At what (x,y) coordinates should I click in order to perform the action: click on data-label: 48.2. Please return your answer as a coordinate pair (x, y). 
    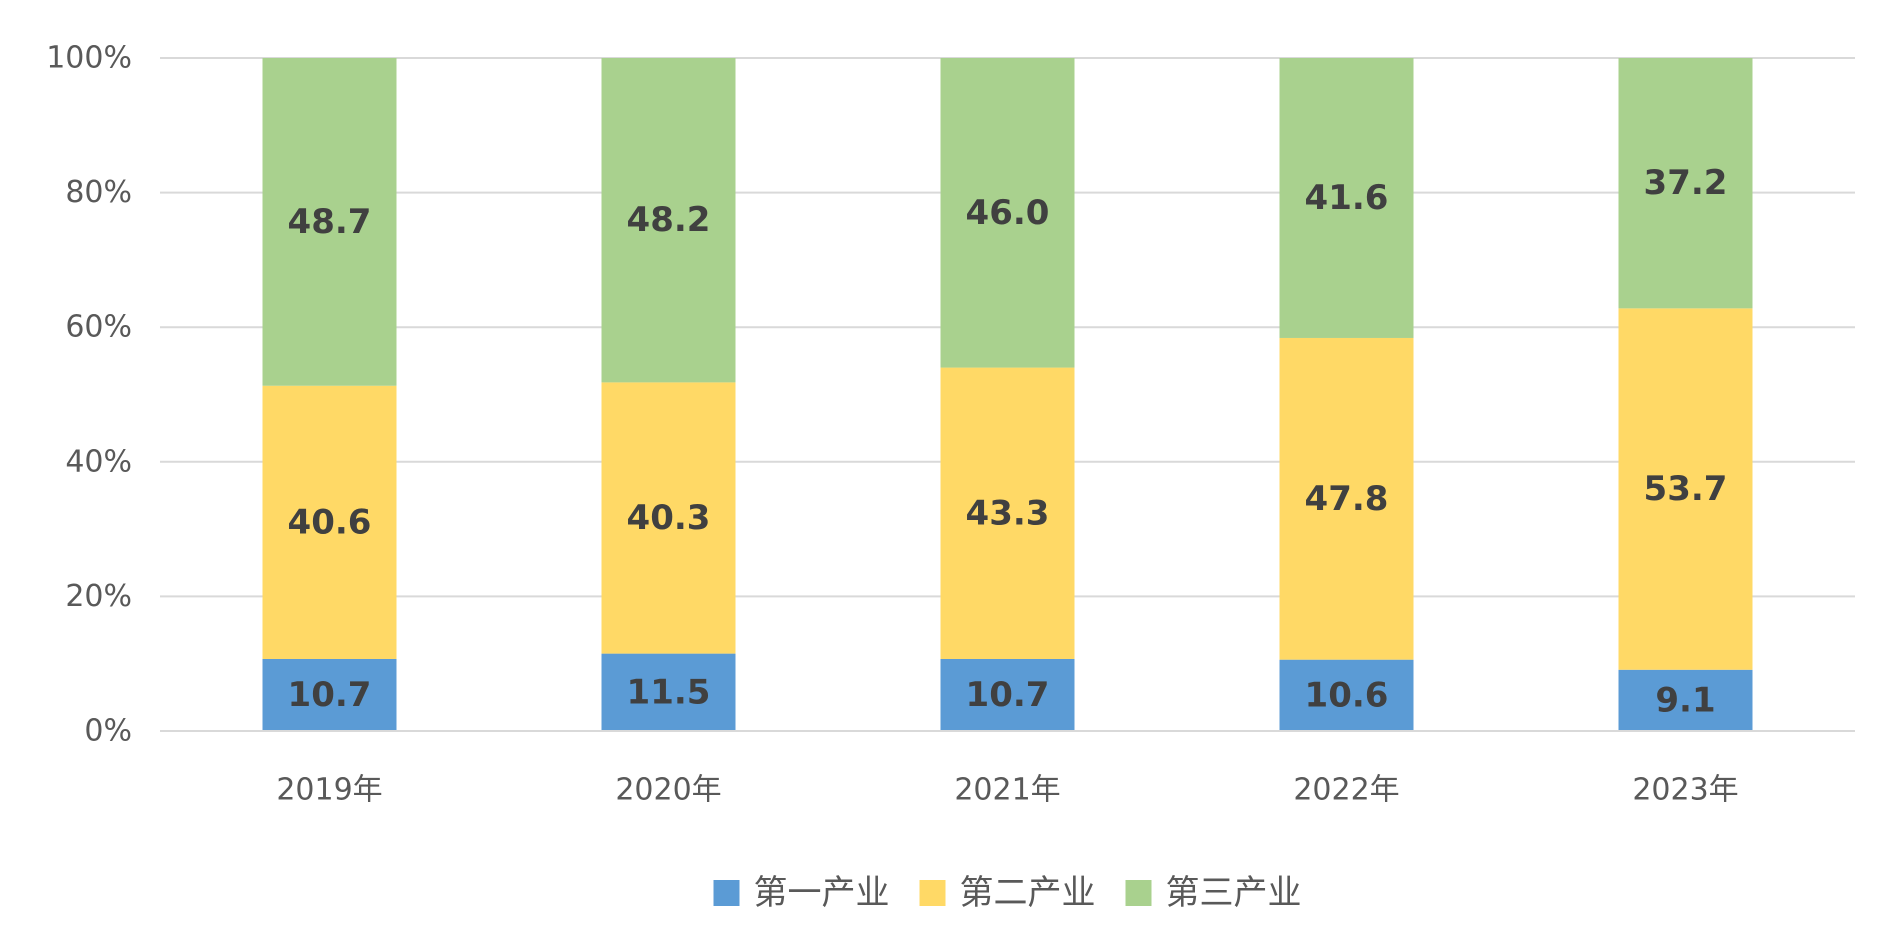
    Looking at the image, I should click on (669, 220).